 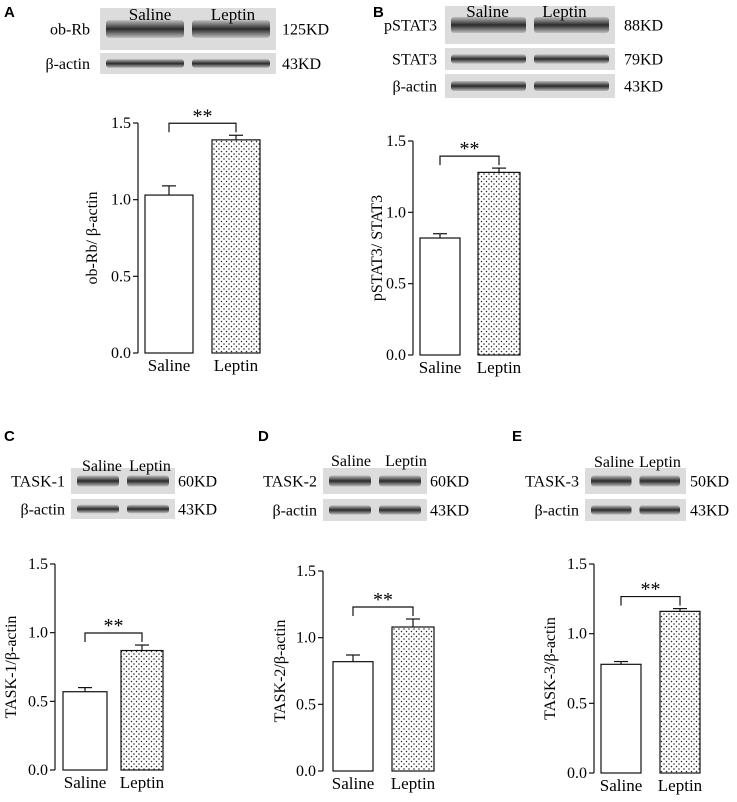 What do you see at coordinates (550, 668) in the screenshot?
I see `y-axis-label: TASK-3/β-actin` at bounding box center [550, 668].